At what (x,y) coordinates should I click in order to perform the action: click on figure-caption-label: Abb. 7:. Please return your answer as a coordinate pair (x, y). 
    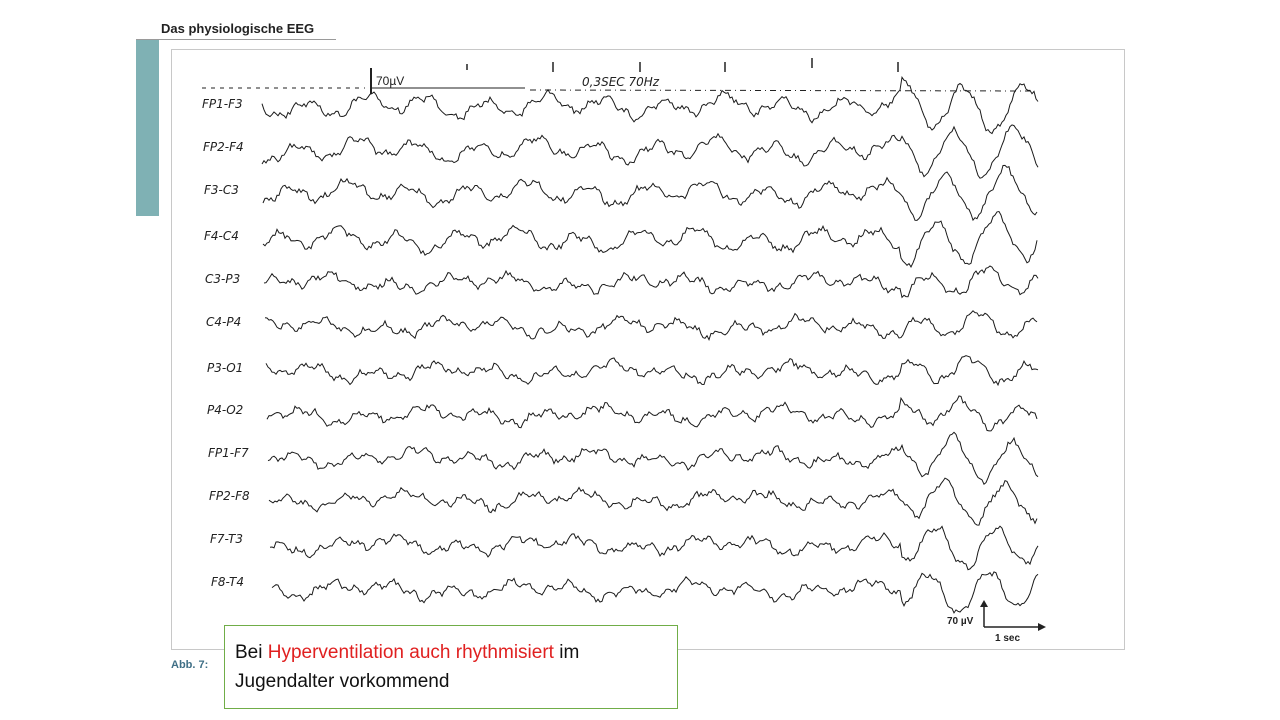
    Looking at the image, I should click on (190, 665).